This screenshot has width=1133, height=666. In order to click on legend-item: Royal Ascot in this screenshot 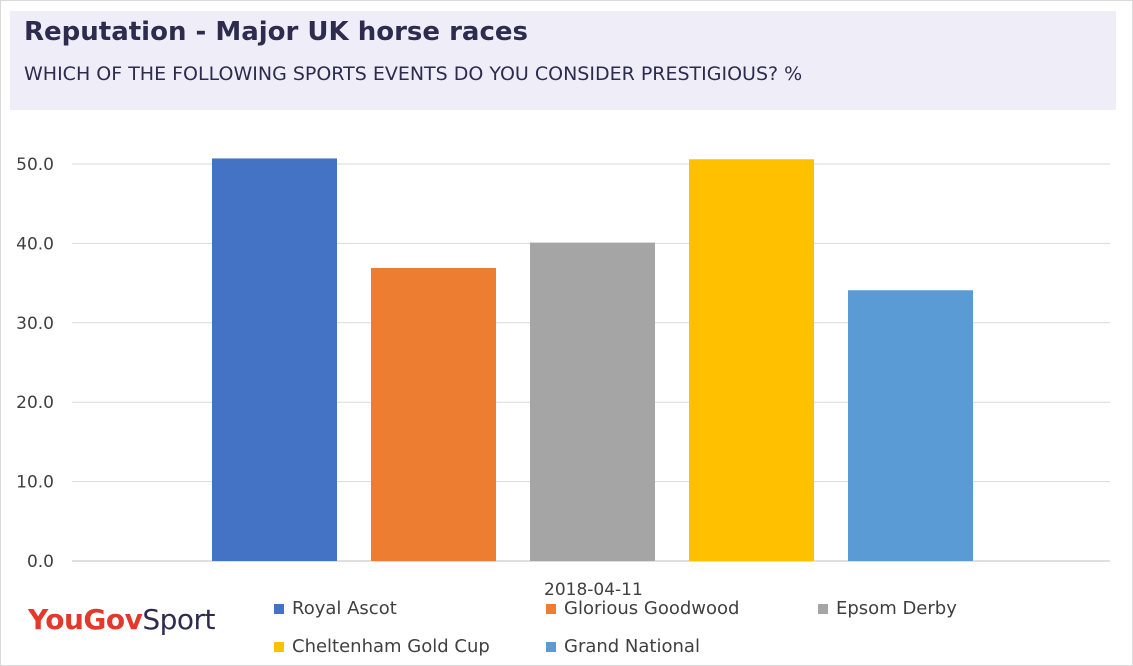, I will do `click(335, 608)`.